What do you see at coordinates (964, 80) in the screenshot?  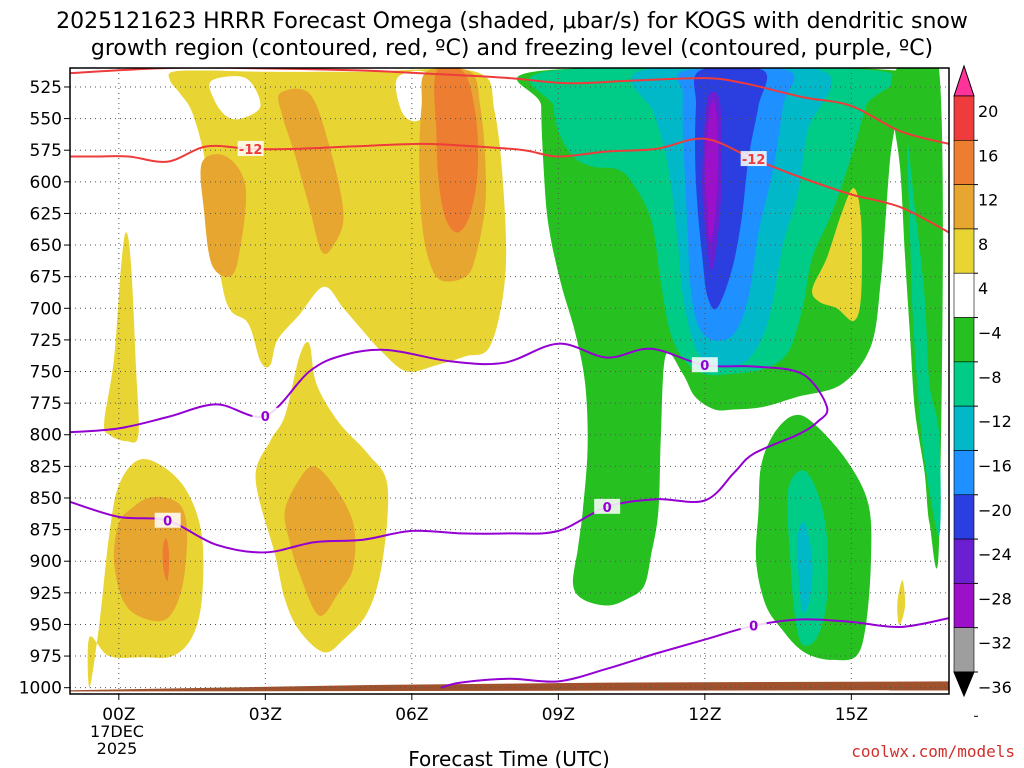 I see `colorbar-top-arrow` at bounding box center [964, 80].